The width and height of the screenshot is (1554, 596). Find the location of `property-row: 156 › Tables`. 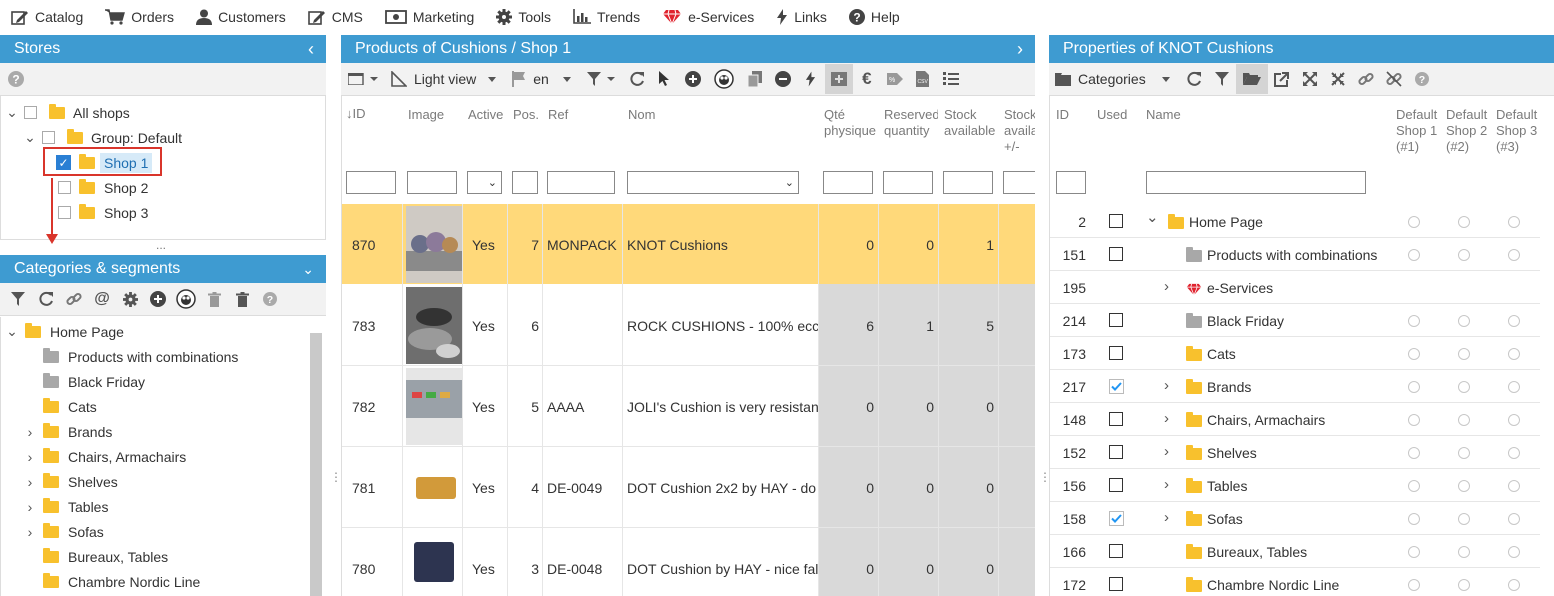

property-row: 156 › Tables is located at coordinates (1295, 485).